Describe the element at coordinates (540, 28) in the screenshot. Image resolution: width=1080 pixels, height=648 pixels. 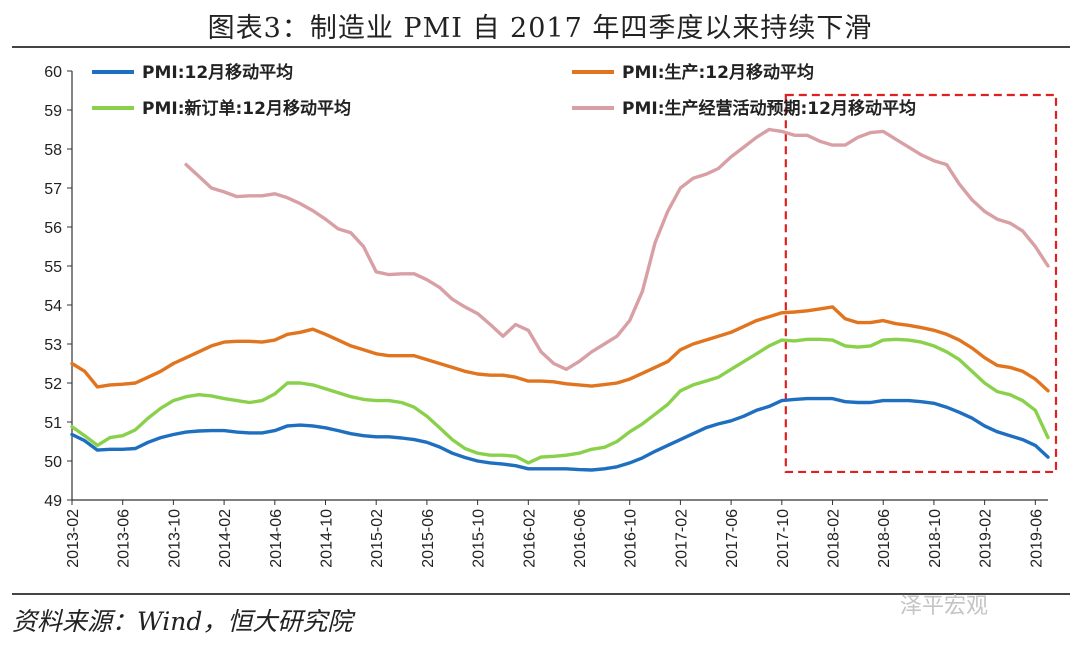
I see `chart-title: 图表3：制造业 PMI 自 2017 年四季度以来持续下滑` at that location.